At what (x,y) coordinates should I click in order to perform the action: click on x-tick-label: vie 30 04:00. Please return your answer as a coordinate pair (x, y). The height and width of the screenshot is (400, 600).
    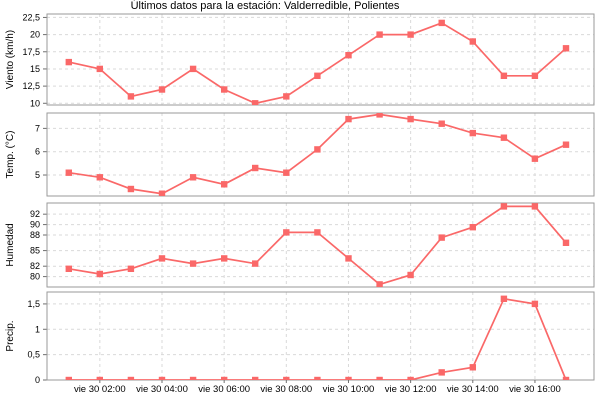
    Looking at the image, I should click on (162, 389).